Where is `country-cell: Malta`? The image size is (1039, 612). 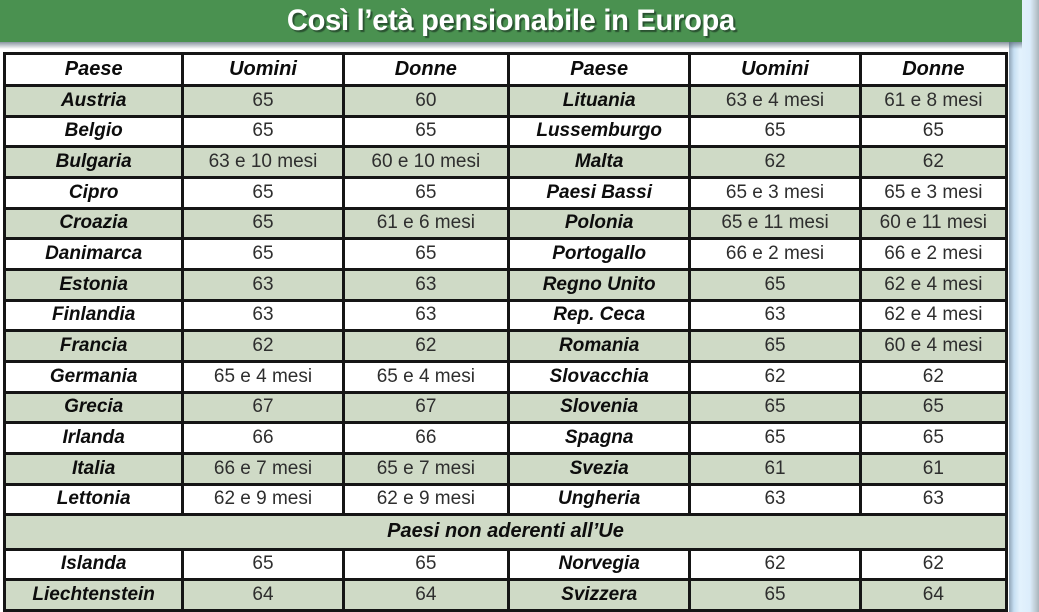 country-cell: Malta is located at coordinates (599, 162).